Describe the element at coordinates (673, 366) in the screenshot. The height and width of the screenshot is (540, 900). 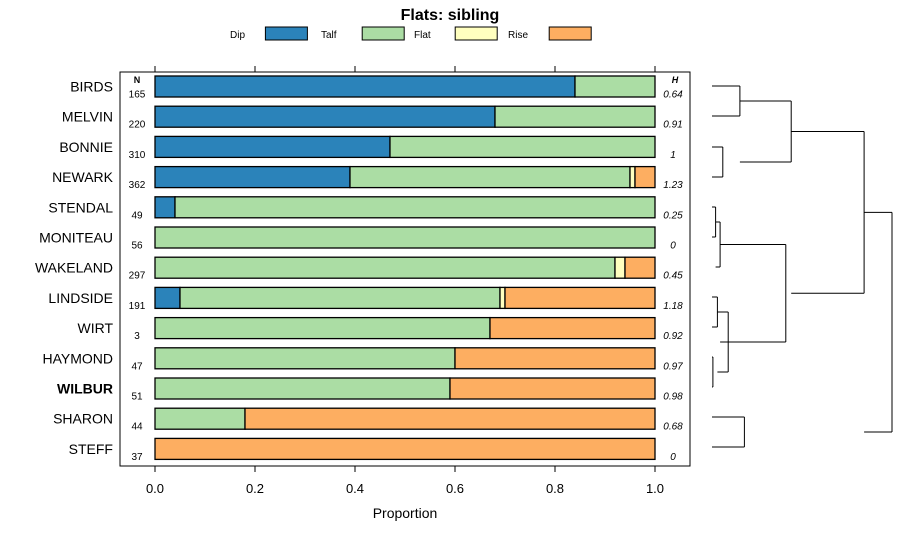
I see `h-value: 0.97` at that location.